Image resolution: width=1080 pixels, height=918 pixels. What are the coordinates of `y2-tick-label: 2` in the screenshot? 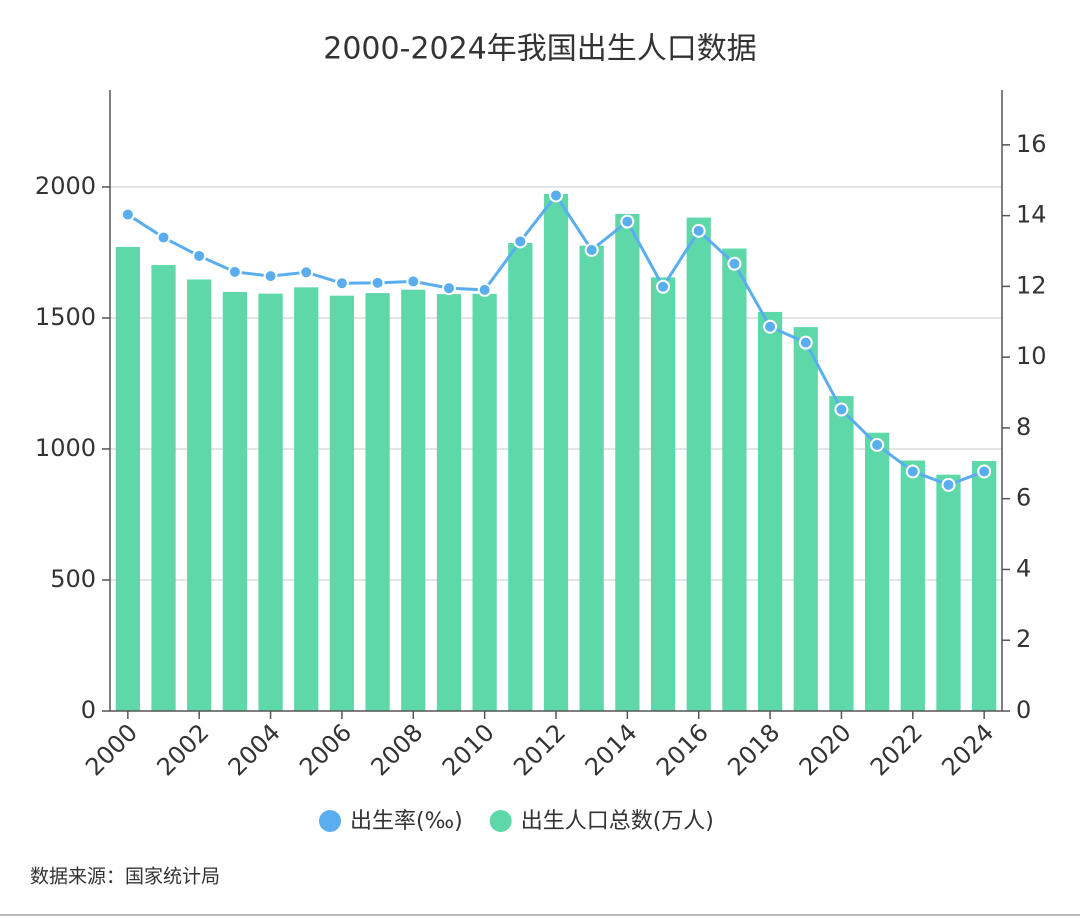 It's located at (1023, 639).